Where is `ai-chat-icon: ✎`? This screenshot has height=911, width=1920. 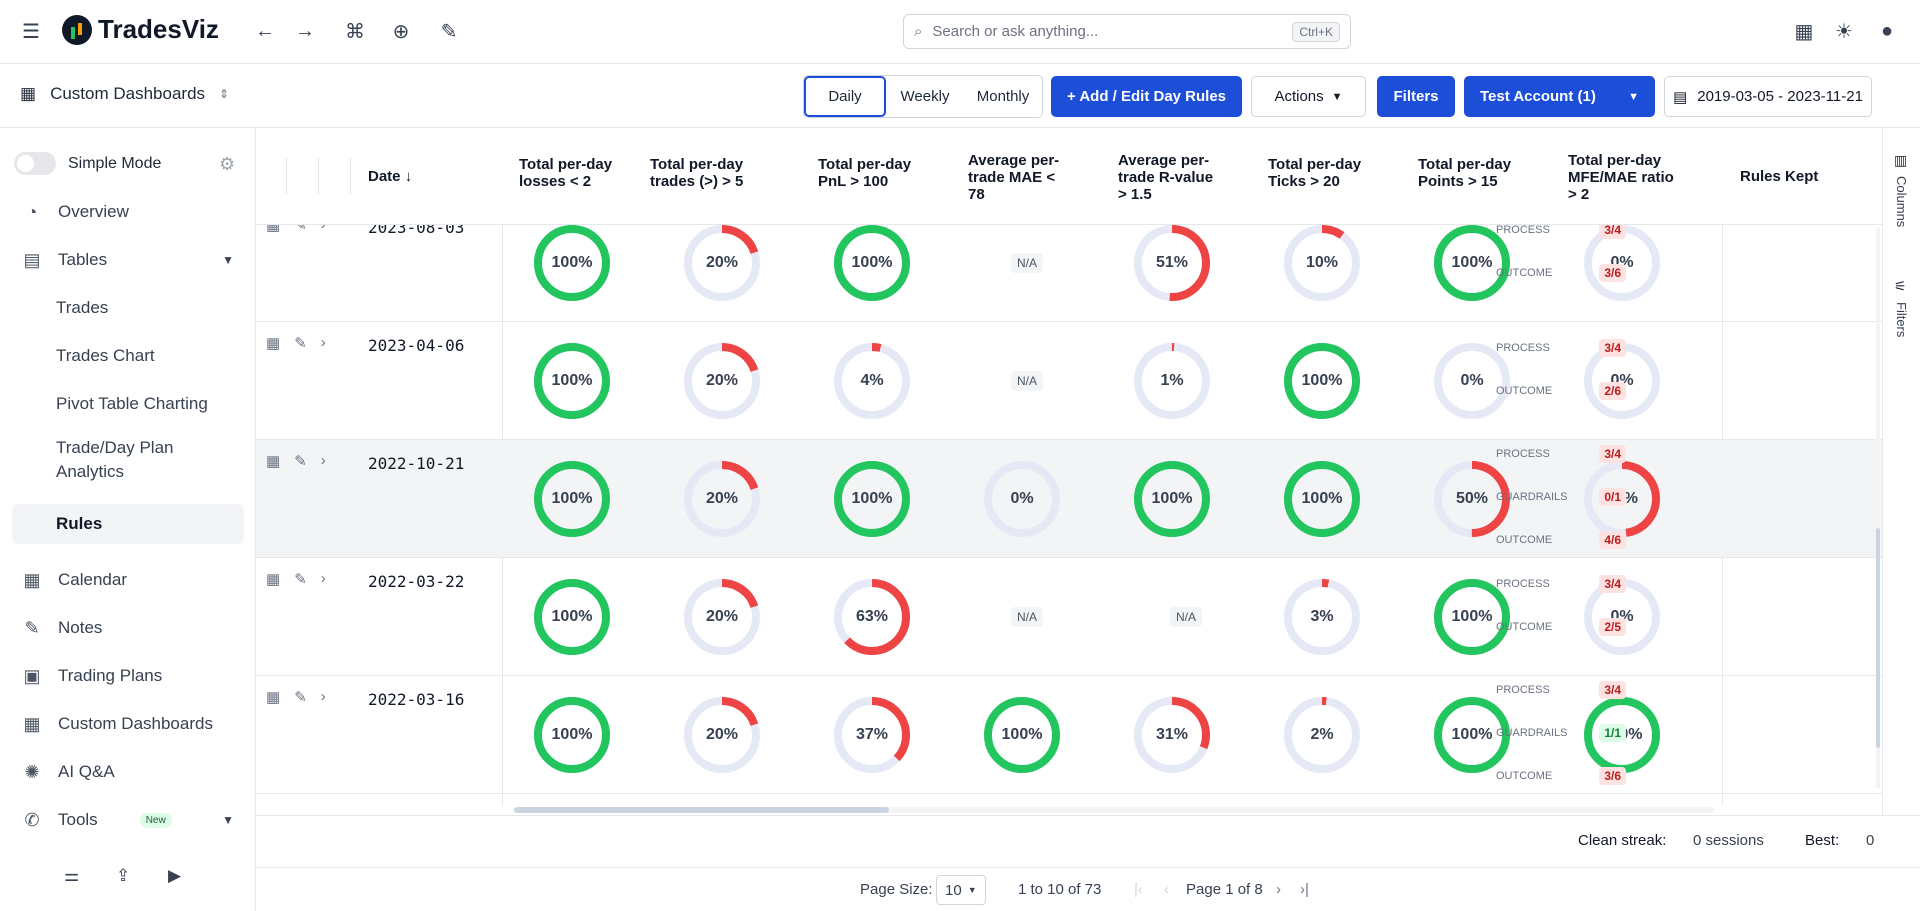
ai-chat-icon: ✎ is located at coordinates (449, 31).